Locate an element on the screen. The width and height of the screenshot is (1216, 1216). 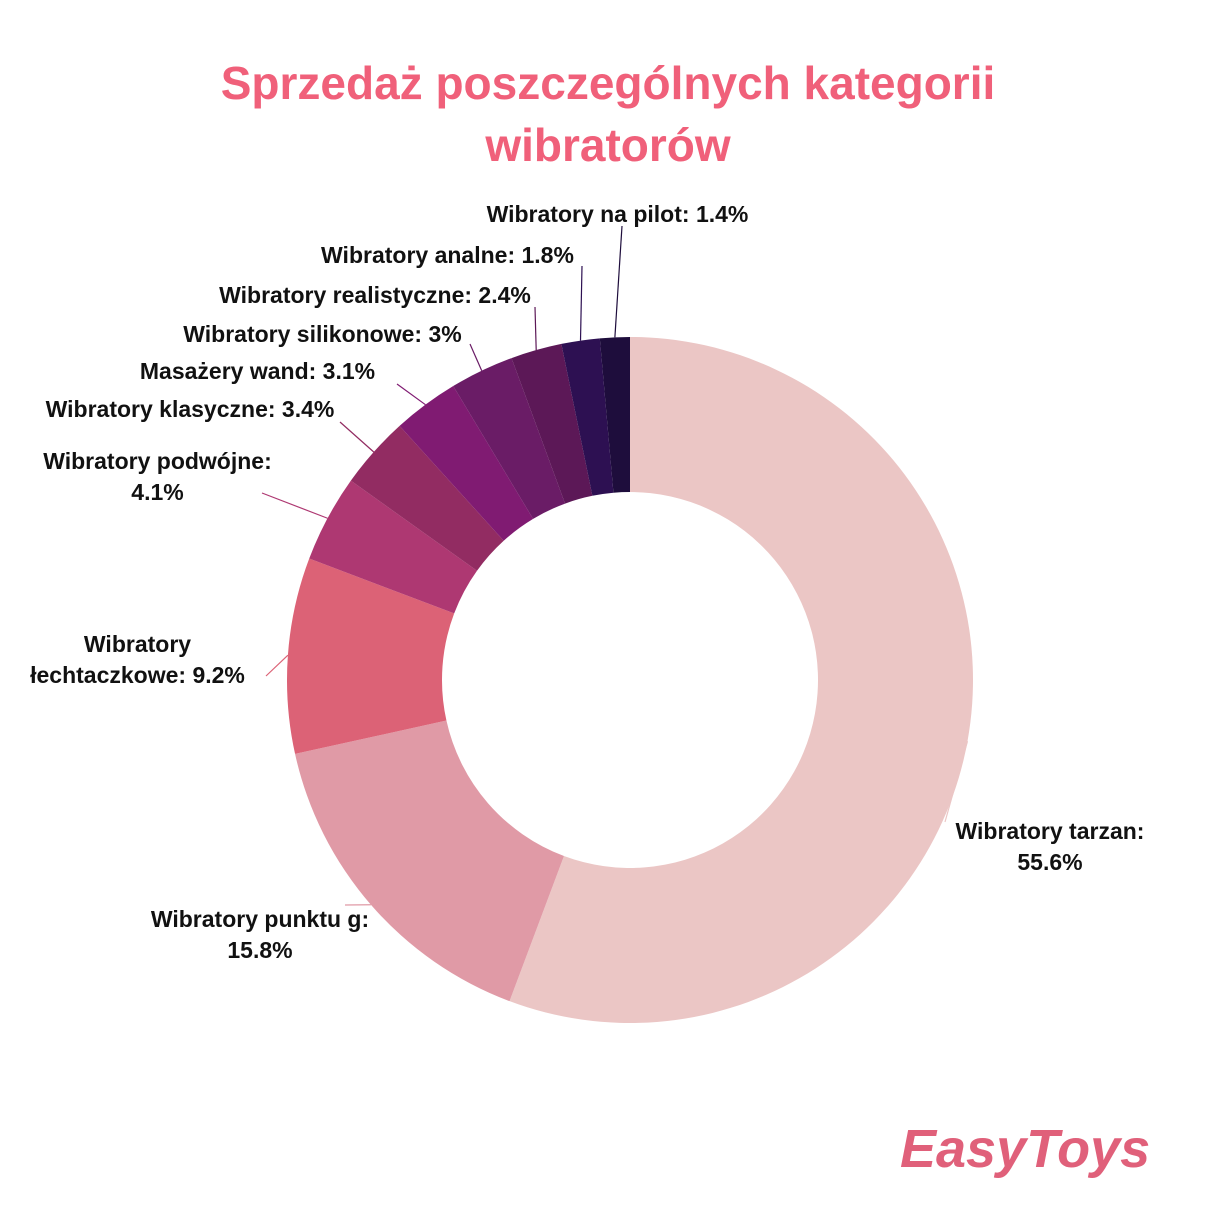
data-label: Wibratory na pilot: 1.4% is located at coordinates (617, 214).